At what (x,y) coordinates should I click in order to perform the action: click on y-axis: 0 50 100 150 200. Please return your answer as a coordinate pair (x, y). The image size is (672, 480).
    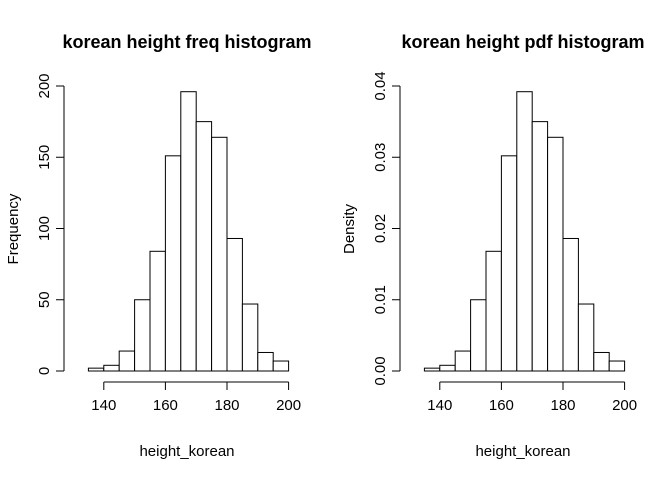
    Looking at the image, I should click on (50, 224).